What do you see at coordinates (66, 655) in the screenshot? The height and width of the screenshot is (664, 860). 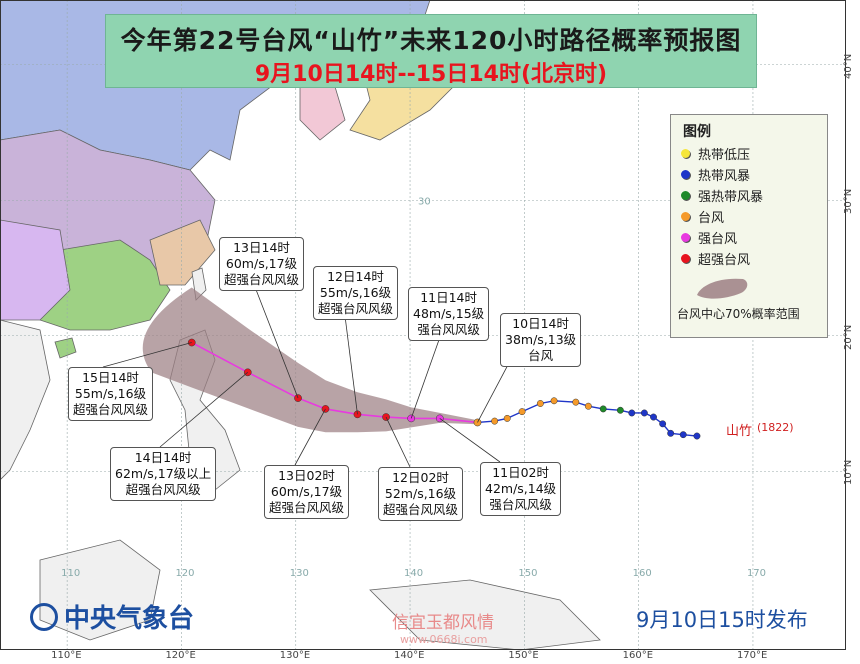 I see `longitude-tick-label: 110°E` at bounding box center [66, 655].